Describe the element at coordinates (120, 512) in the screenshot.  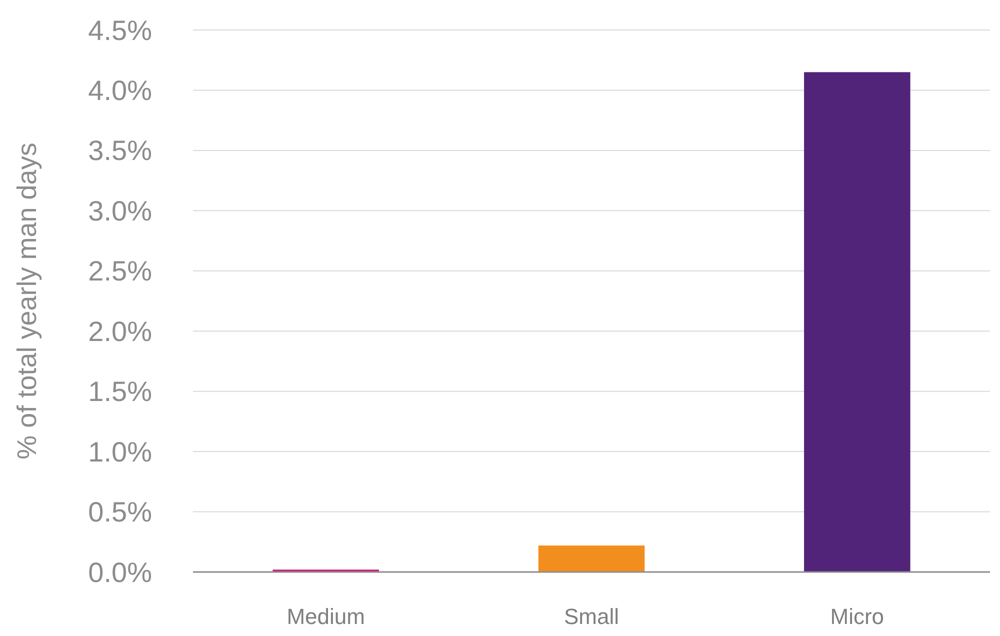
I see `y-tick-label: 0.5%` at that location.